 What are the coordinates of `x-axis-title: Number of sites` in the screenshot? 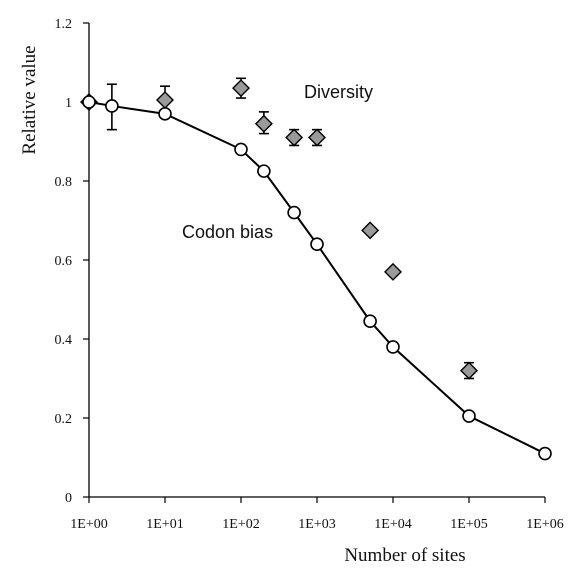 It's located at (404, 555).